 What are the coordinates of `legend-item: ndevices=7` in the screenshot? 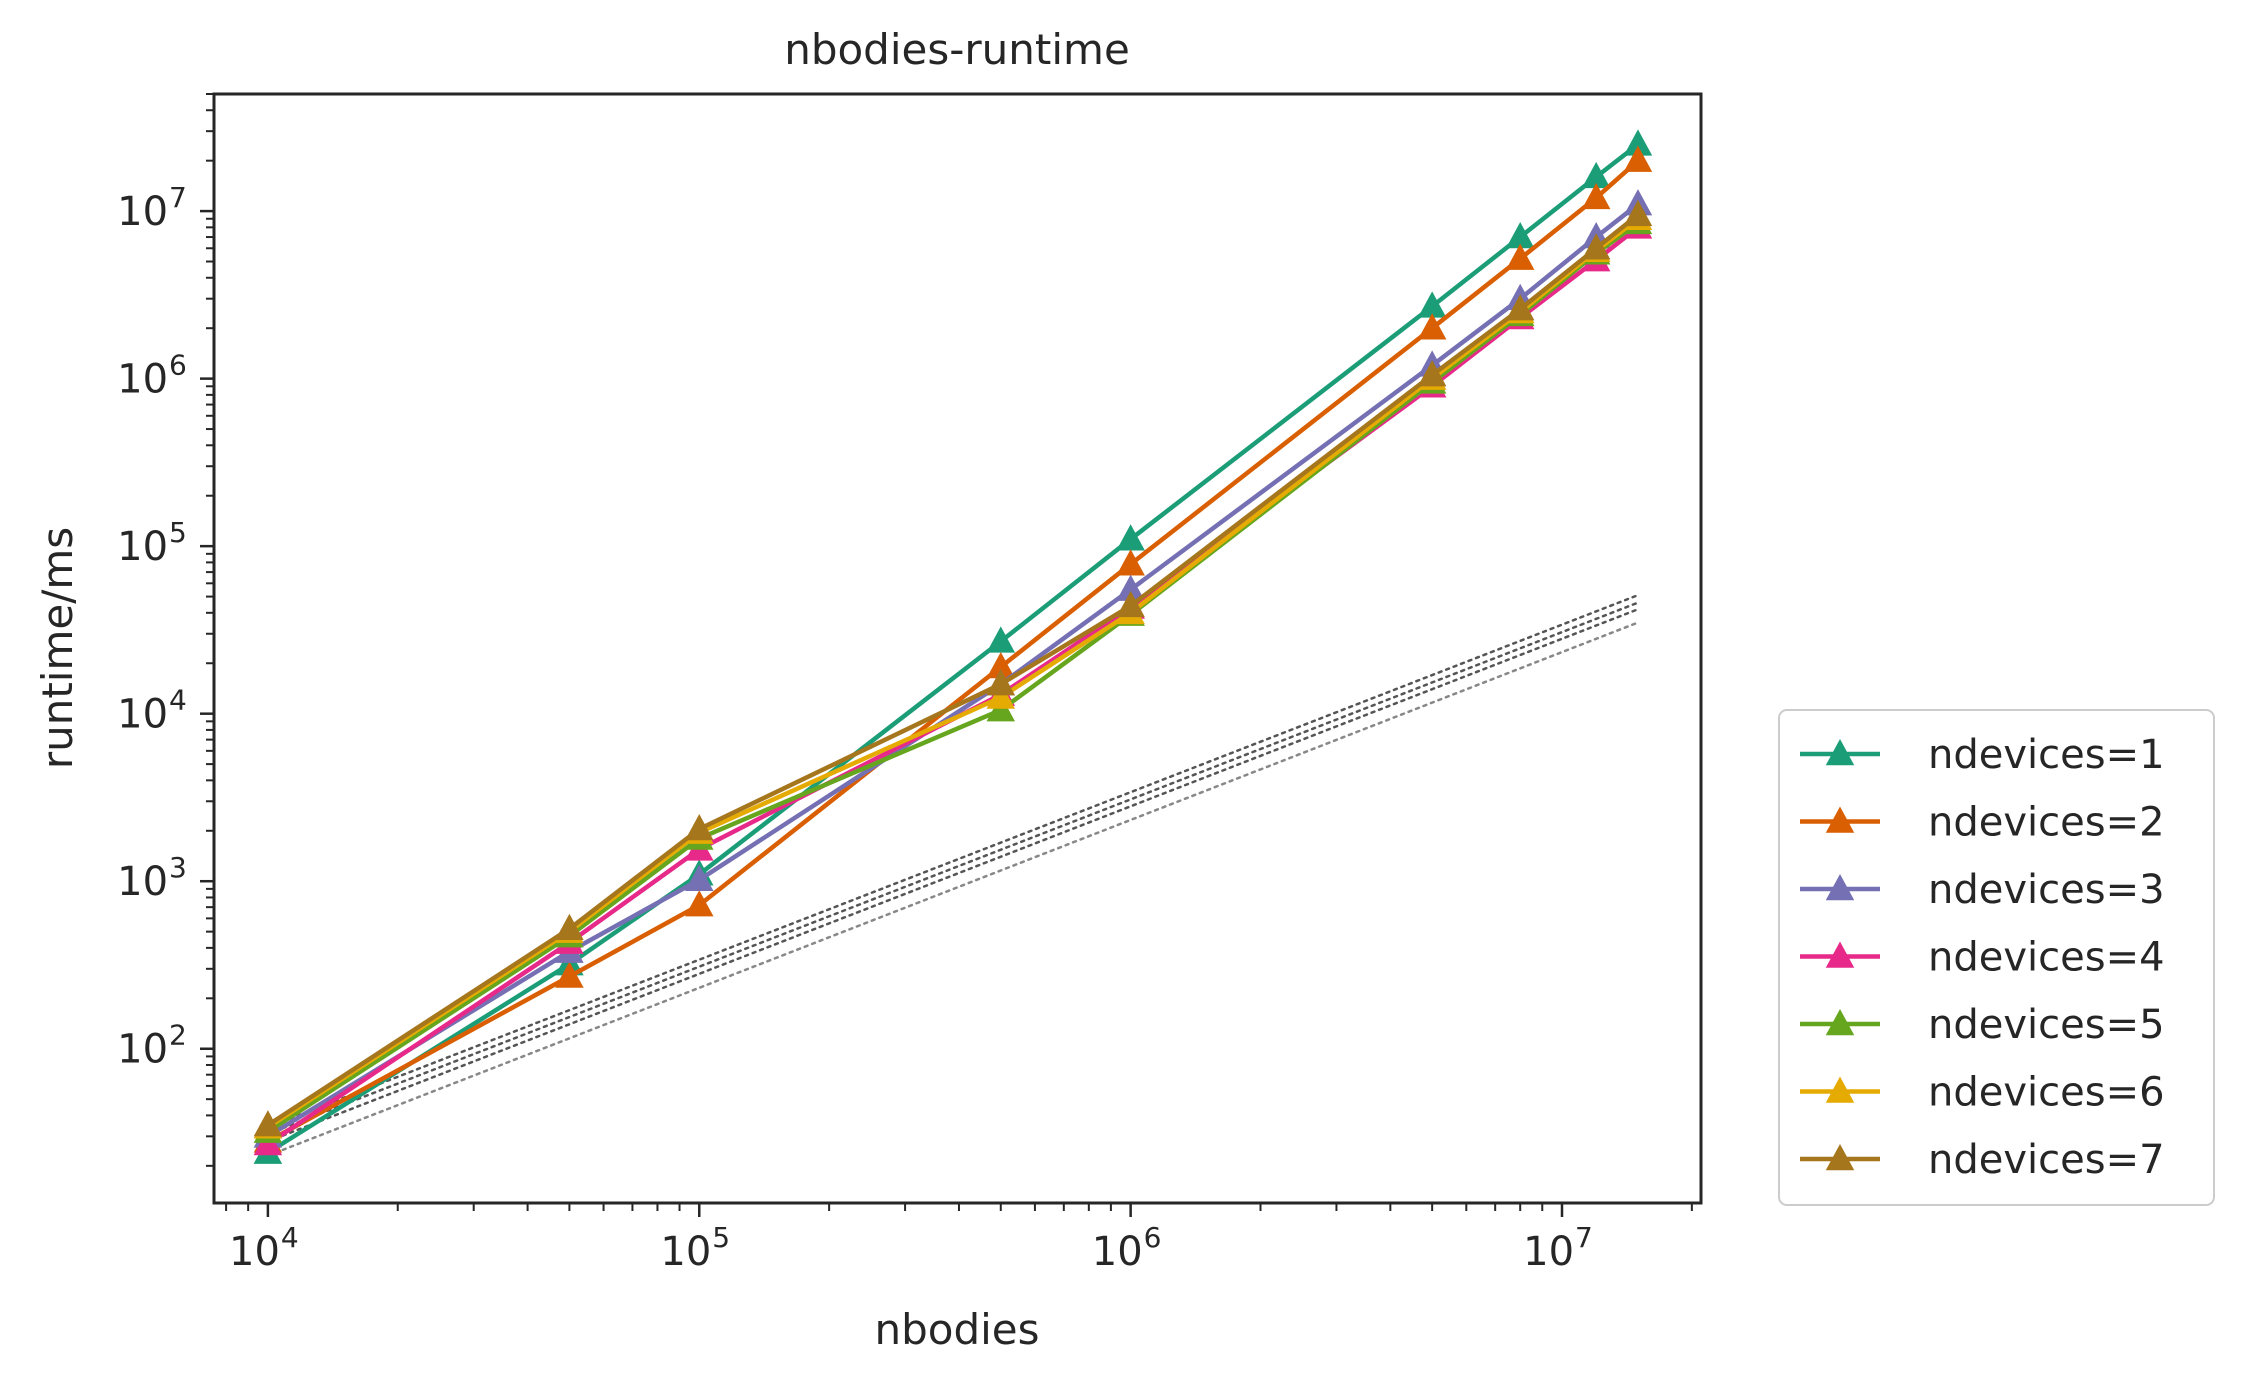 It's located at (1982, 1160).